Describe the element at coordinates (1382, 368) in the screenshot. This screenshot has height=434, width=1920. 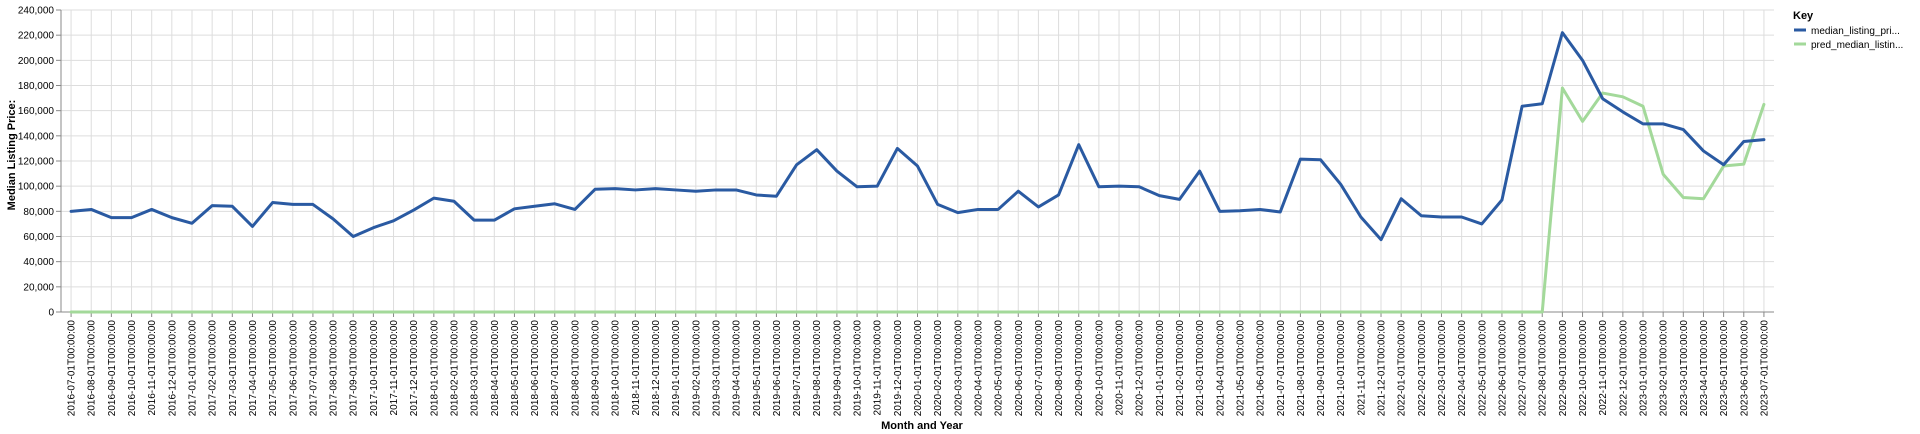
I see `x-tick-label: 2021-12-01T00:00:00` at that location.